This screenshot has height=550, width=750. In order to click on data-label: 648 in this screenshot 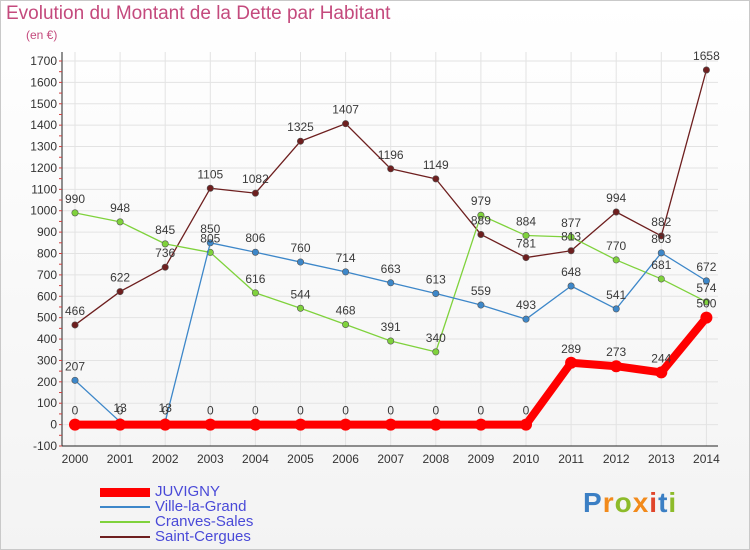, I will do `click(571, 272)`.